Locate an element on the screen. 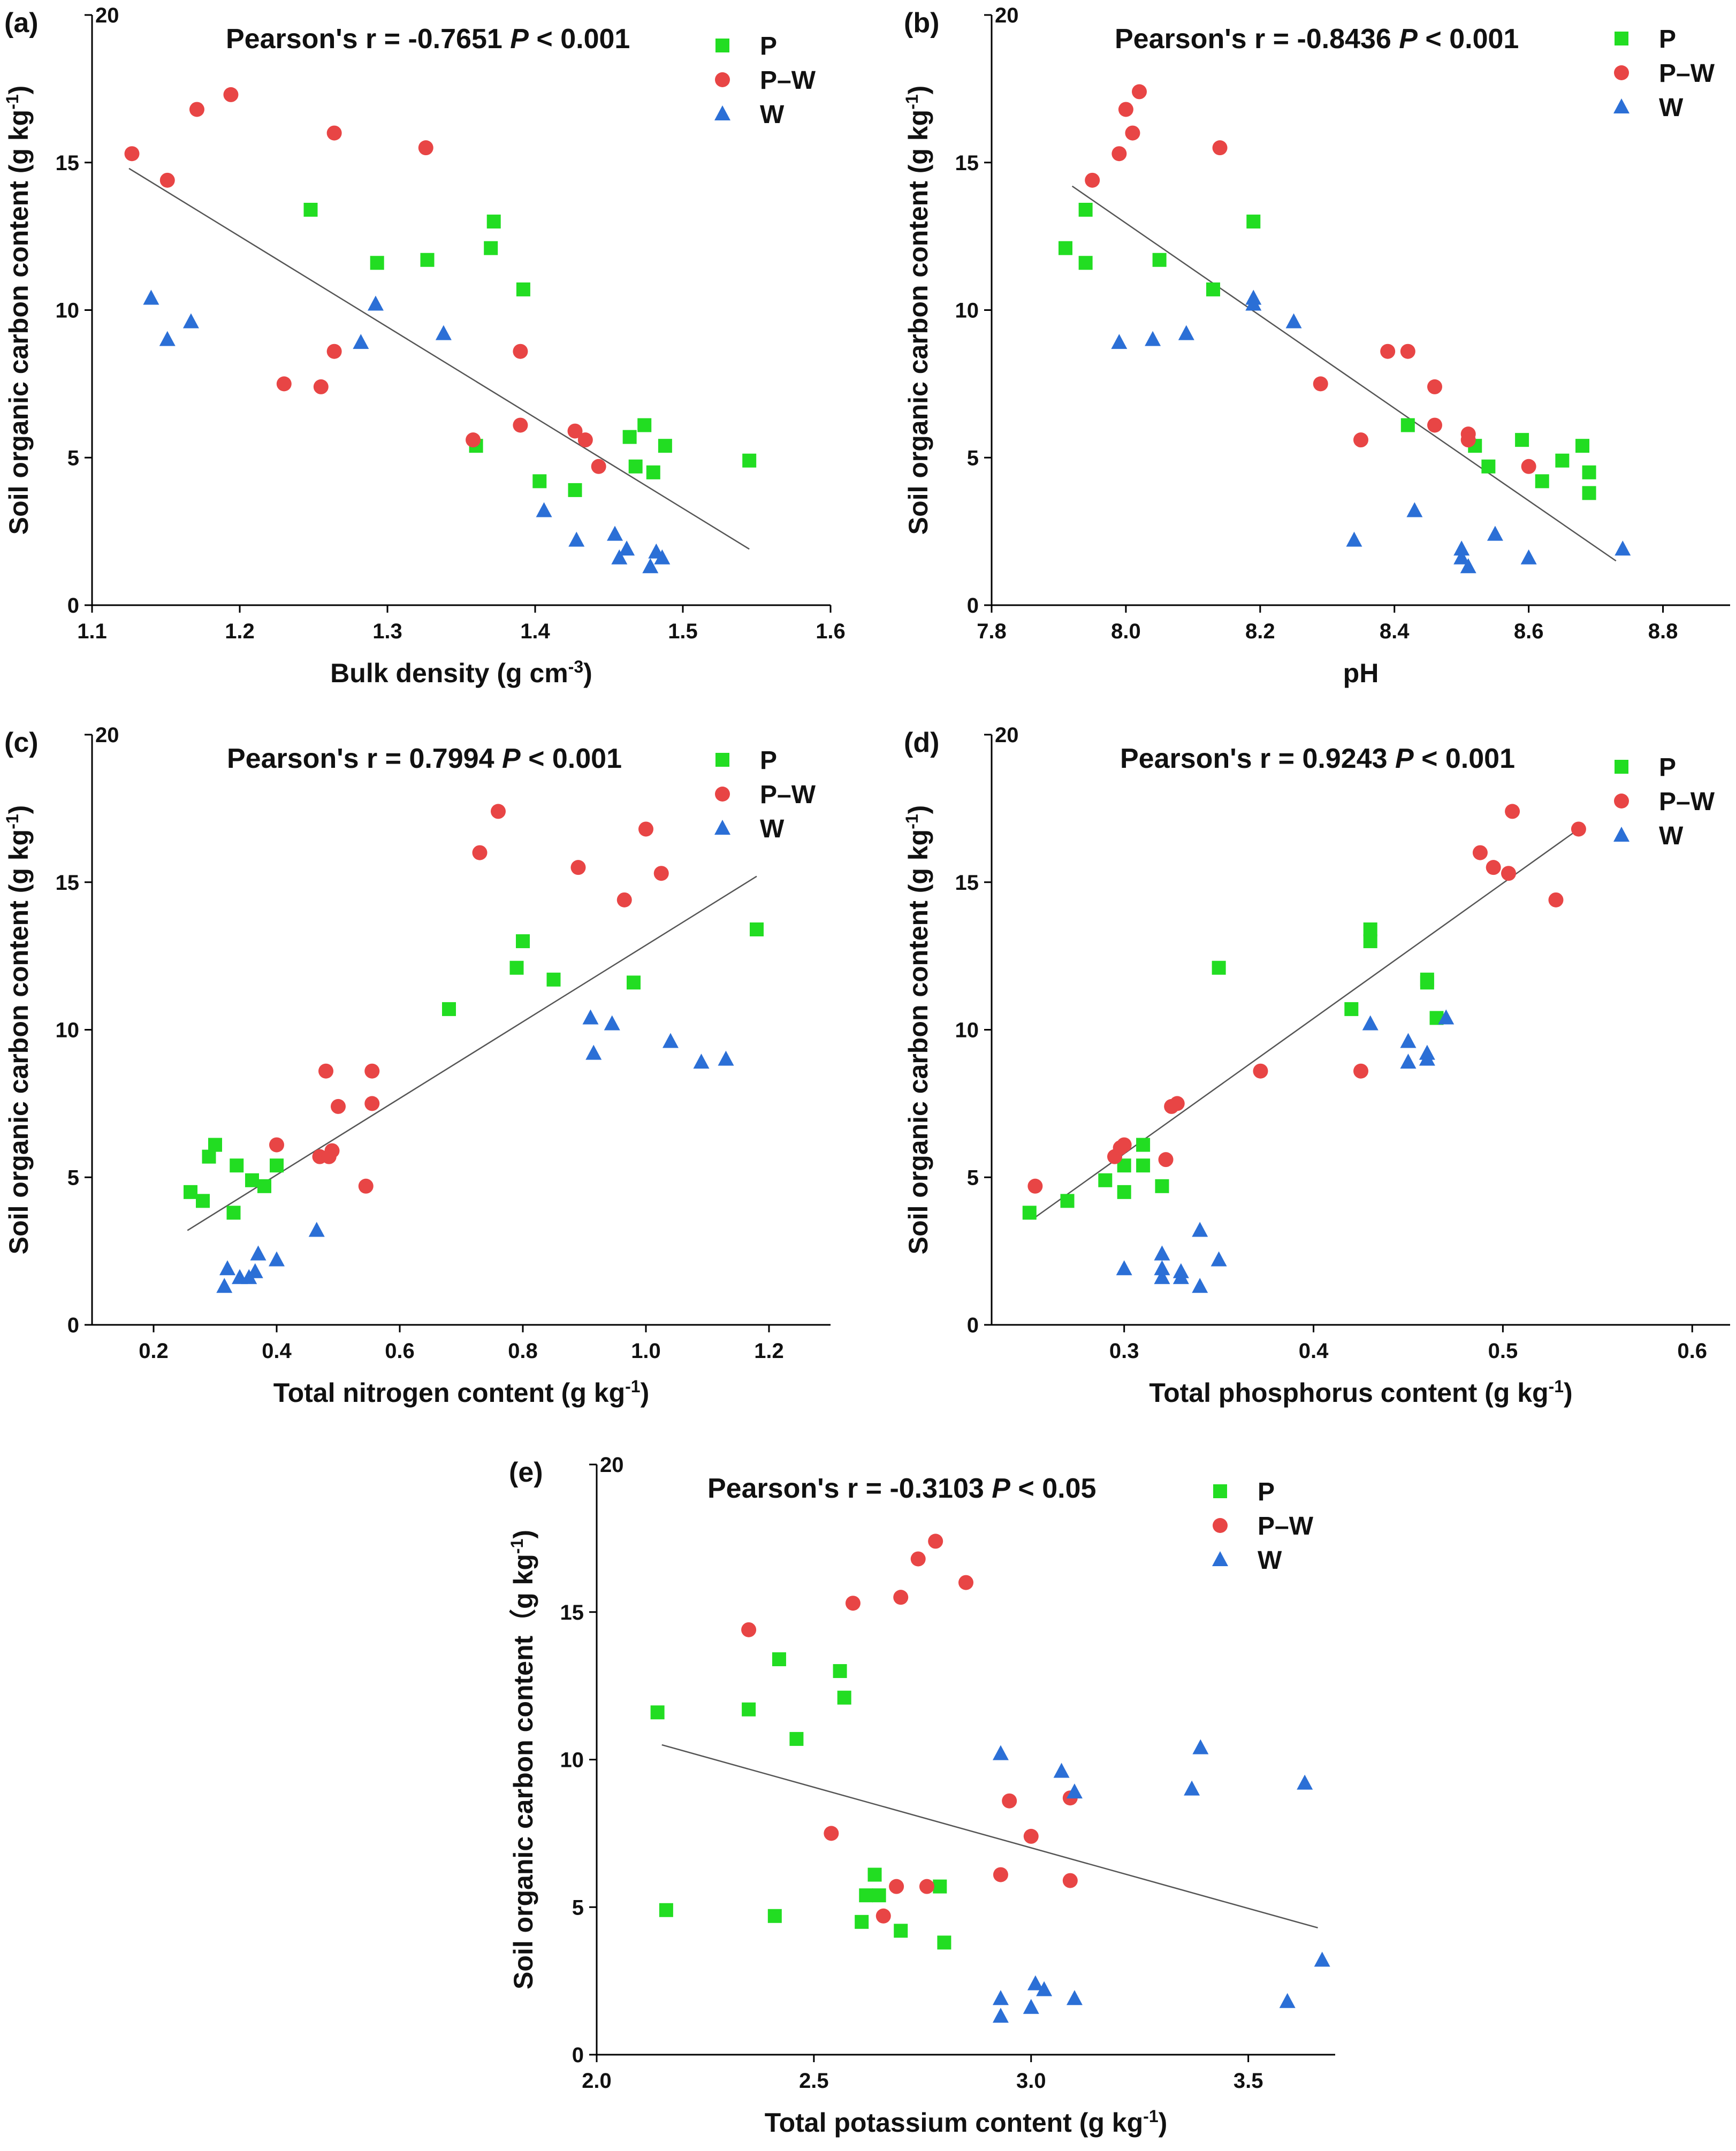 The image size is (1736, 2151). y-axis-title: Soil organic carbon content (g kg-1) is located at coordinates (918, 1030).